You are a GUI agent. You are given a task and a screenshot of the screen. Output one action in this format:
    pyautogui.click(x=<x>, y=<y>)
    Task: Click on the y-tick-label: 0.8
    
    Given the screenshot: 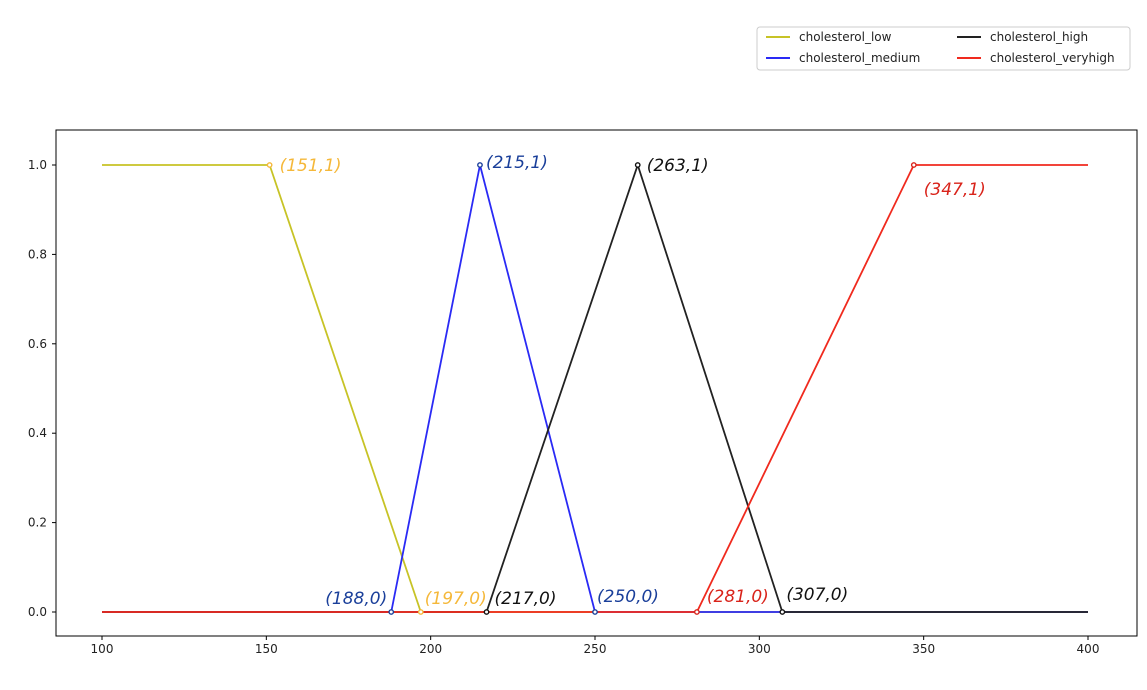 What is the action you would take?
    pyautogui.click(x=37, y=254)
    